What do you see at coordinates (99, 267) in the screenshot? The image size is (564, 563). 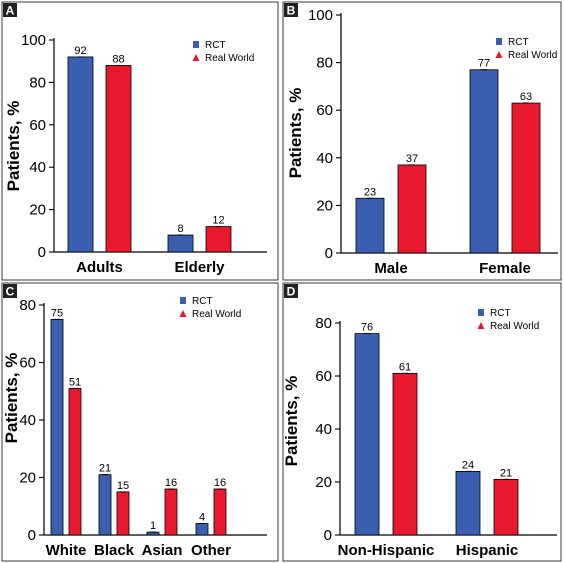 I see `category-label: Adults` at bounding box center [99, 267].